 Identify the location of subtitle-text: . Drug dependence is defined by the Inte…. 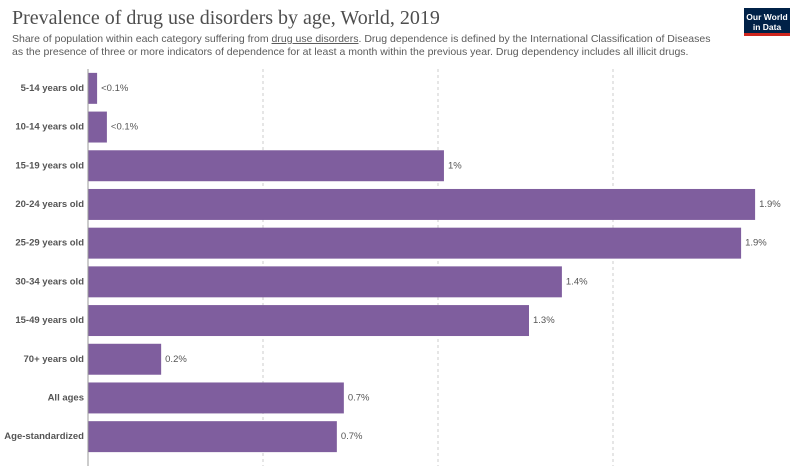
(361, 45).